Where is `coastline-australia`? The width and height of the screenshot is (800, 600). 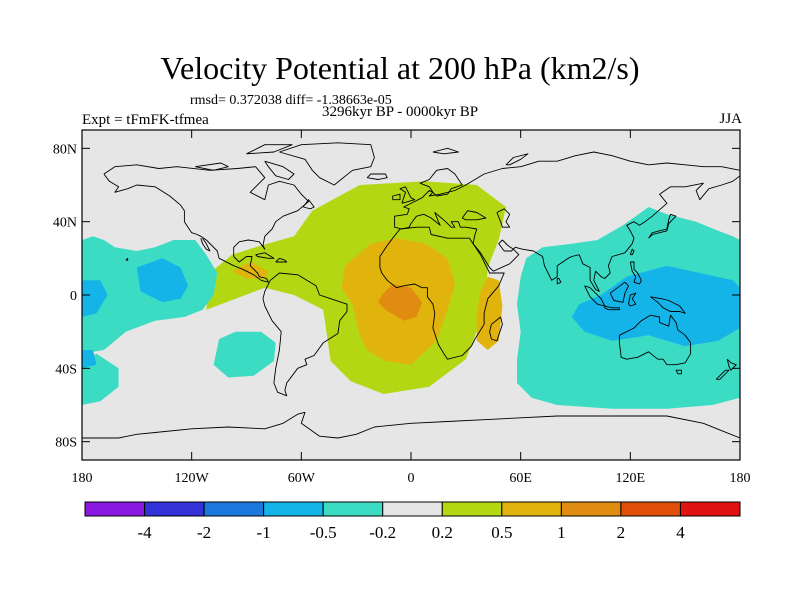
coastline-australia is located at coordinates (655, 340).